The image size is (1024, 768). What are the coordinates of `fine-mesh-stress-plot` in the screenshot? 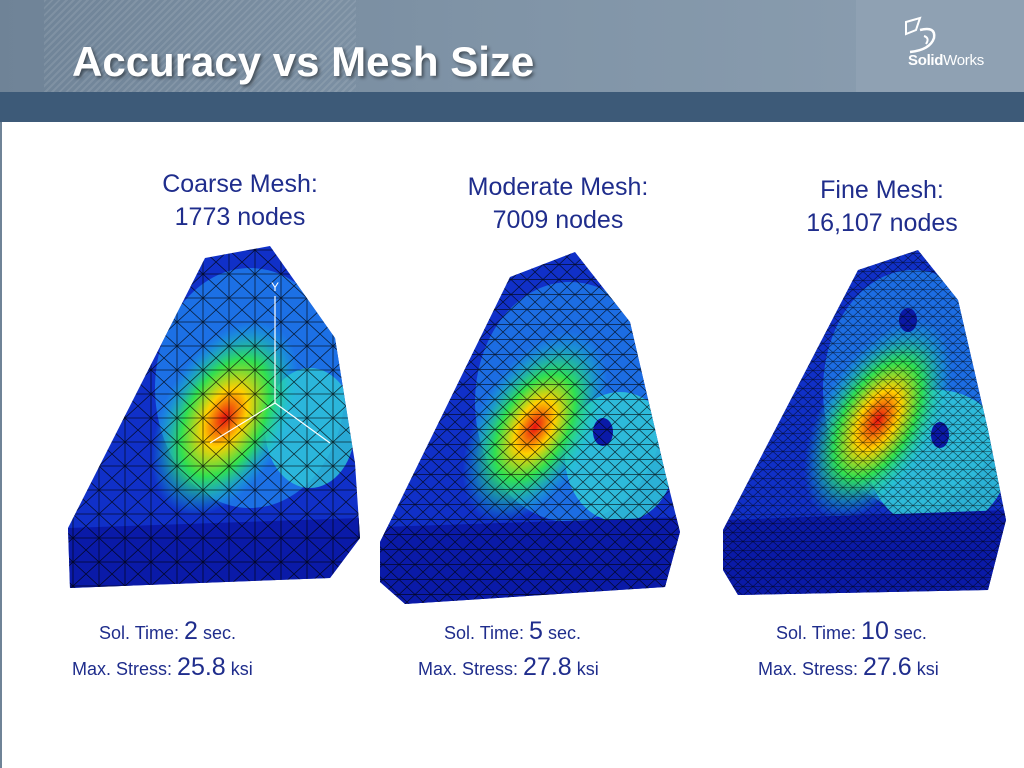 It's located at (864, 422).